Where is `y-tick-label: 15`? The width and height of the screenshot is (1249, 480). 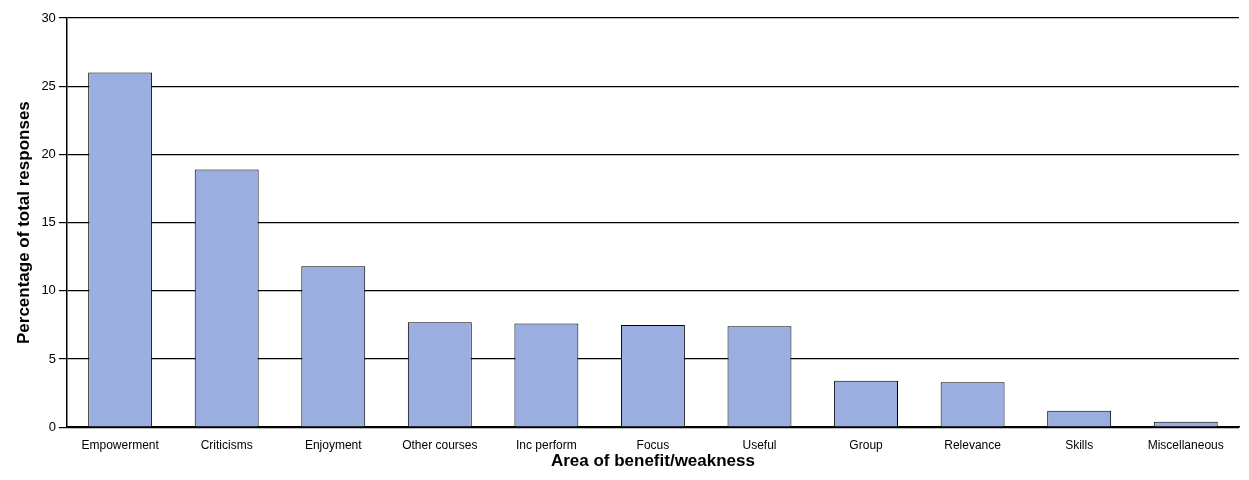 y-tick-label: 15 is located at coordinates (48, 222).